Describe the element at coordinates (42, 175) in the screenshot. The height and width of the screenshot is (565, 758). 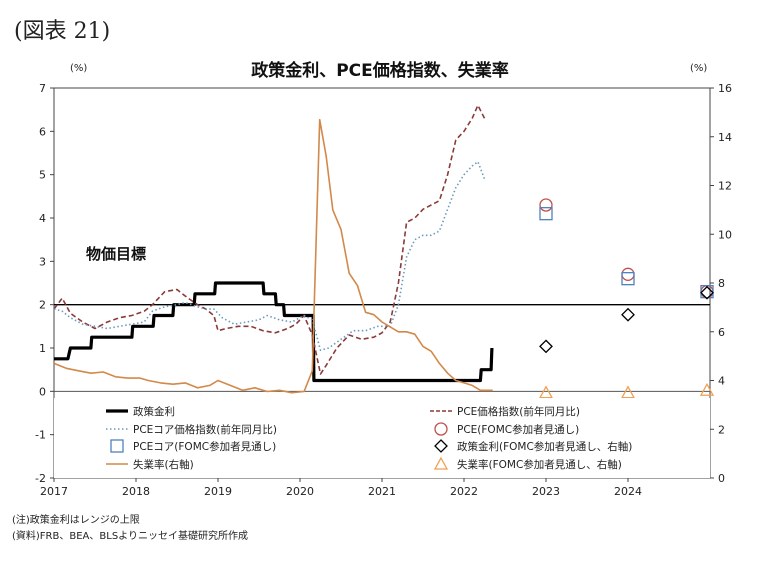
I see `left-tick-label: 5` at that location.